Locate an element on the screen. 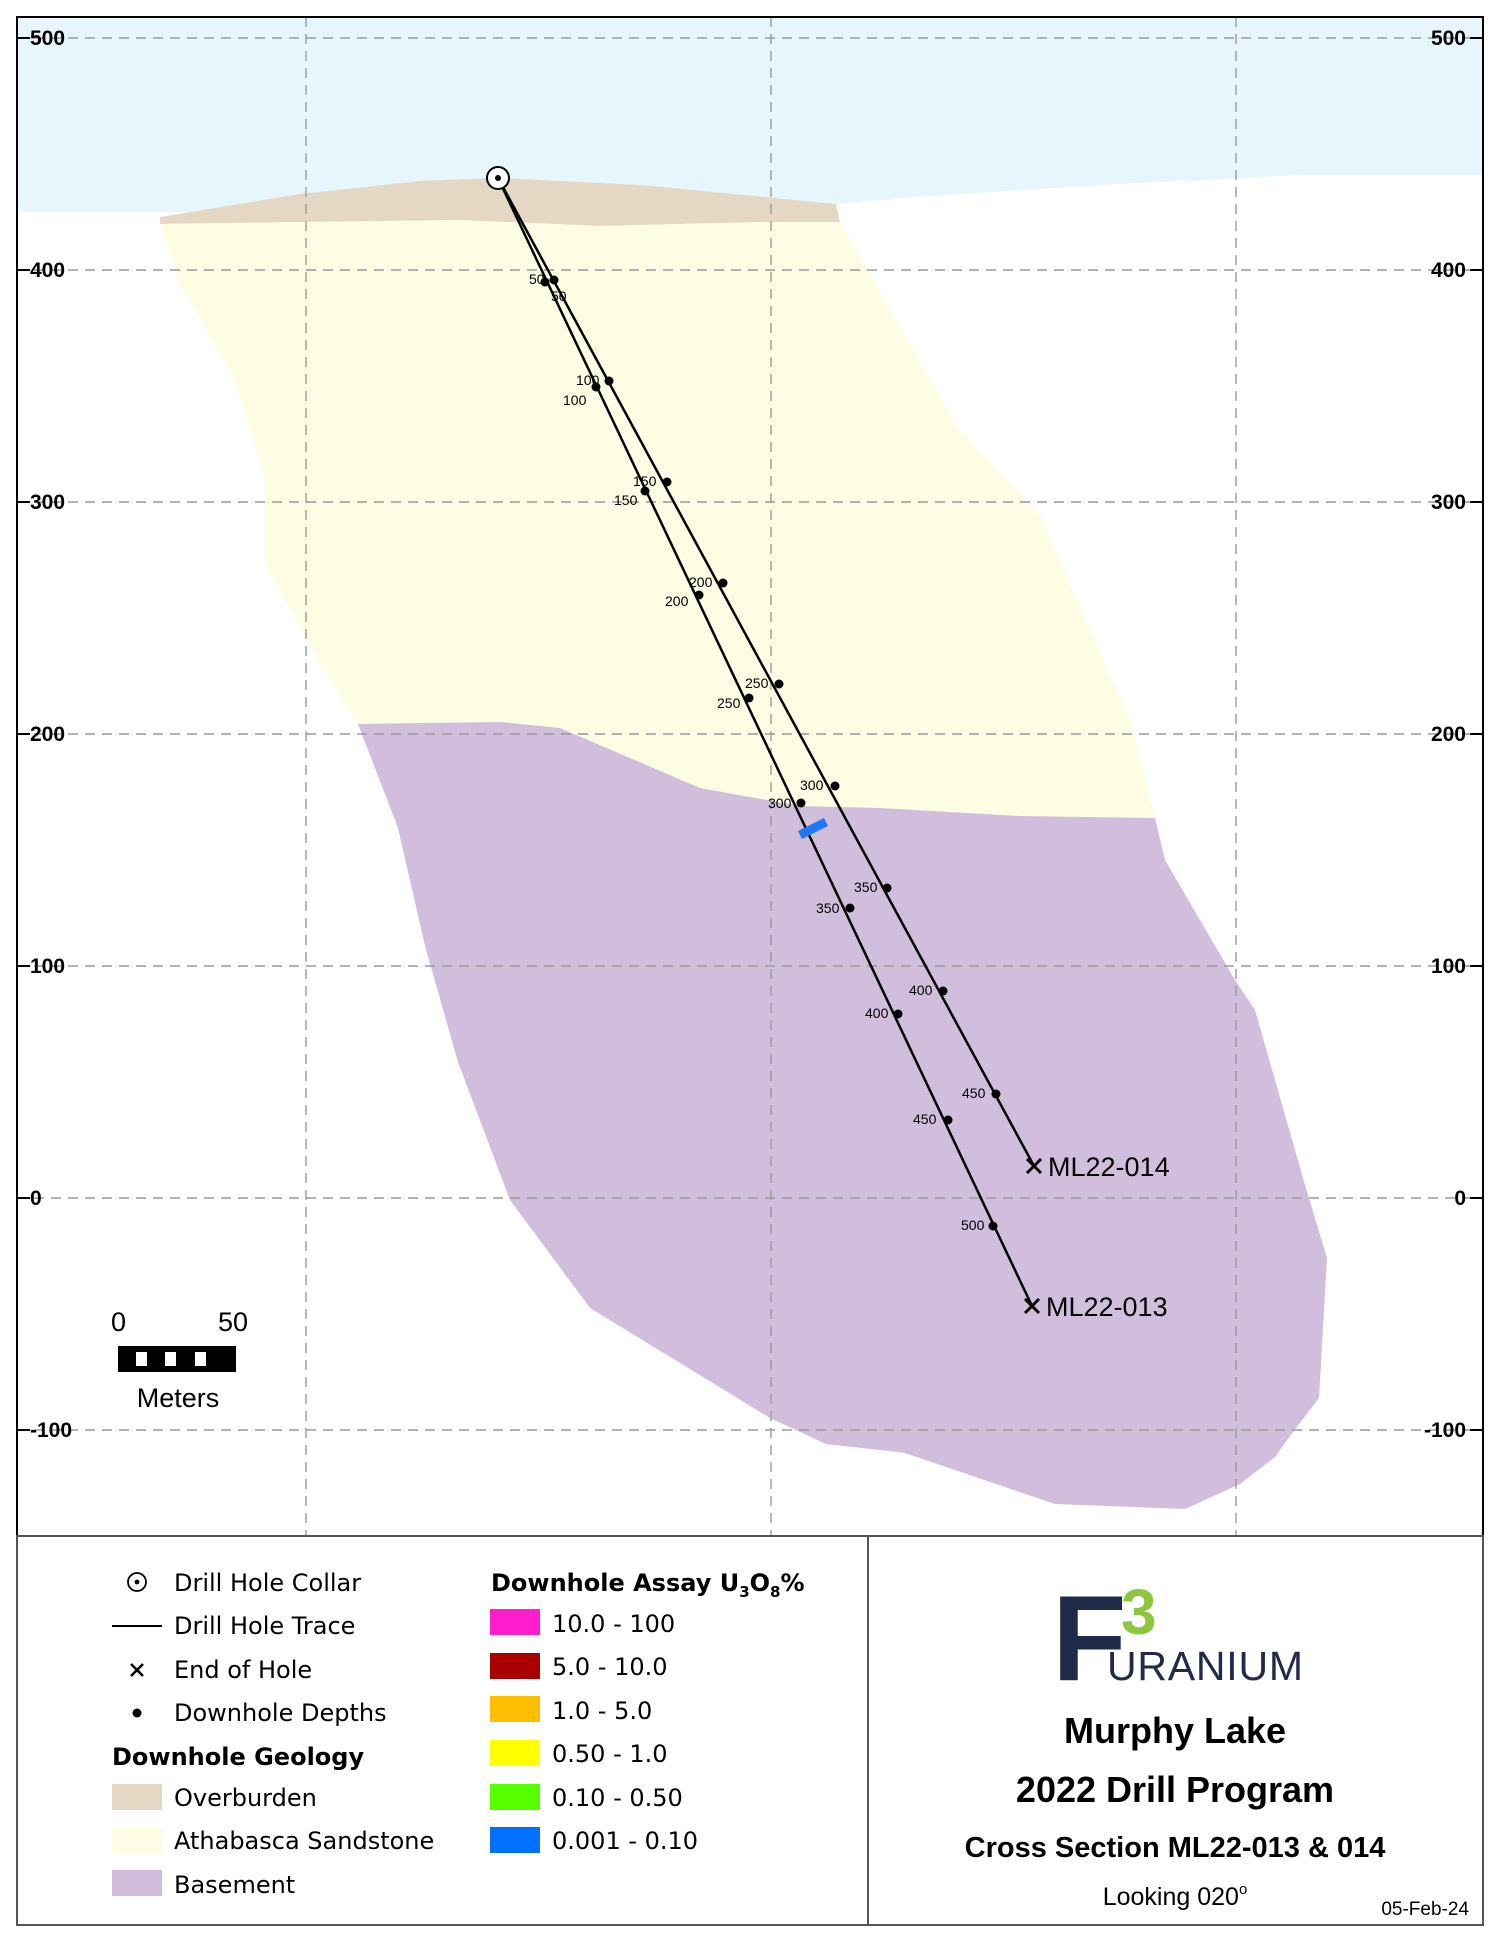 The image size is (1500, 1941). overburden-unit is located at coordinates (500, 202).